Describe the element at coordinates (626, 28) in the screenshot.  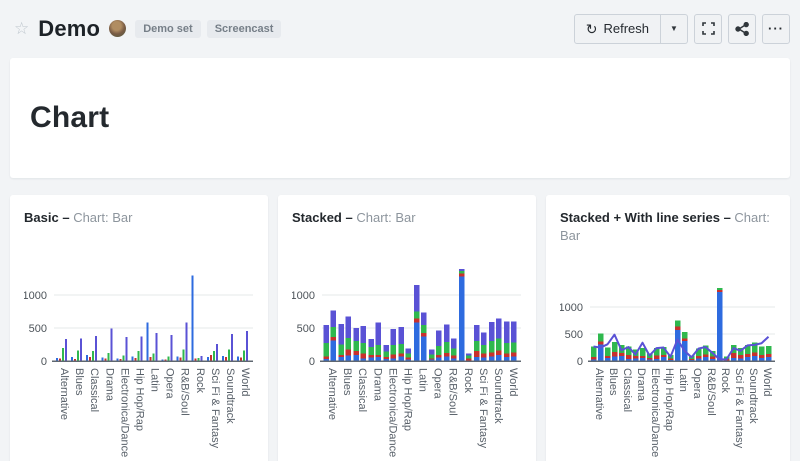
I see `refresh-label: Refresh` at that location.